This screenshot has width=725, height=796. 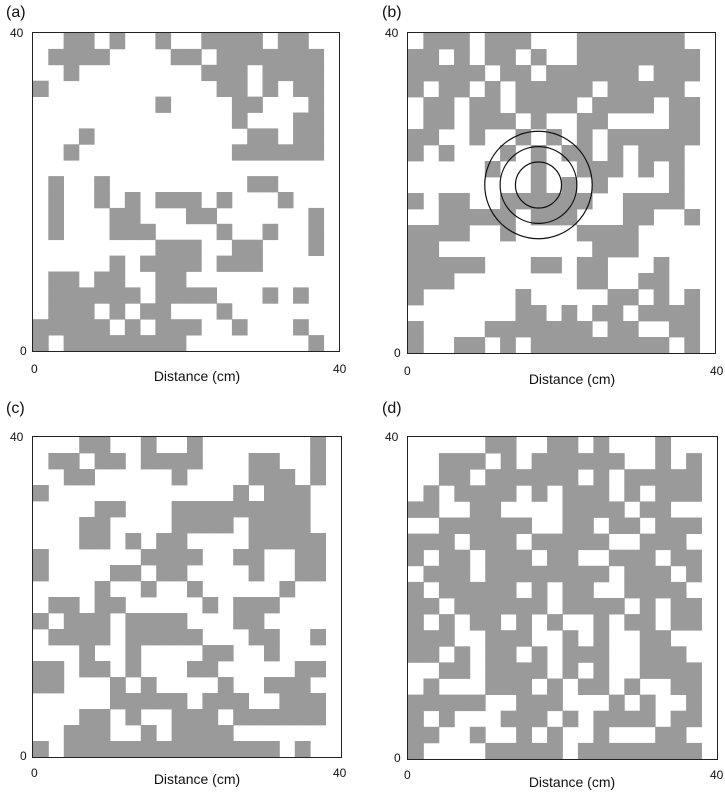 I want to click on x-tick-end: 40, so click(x=340, y=369).